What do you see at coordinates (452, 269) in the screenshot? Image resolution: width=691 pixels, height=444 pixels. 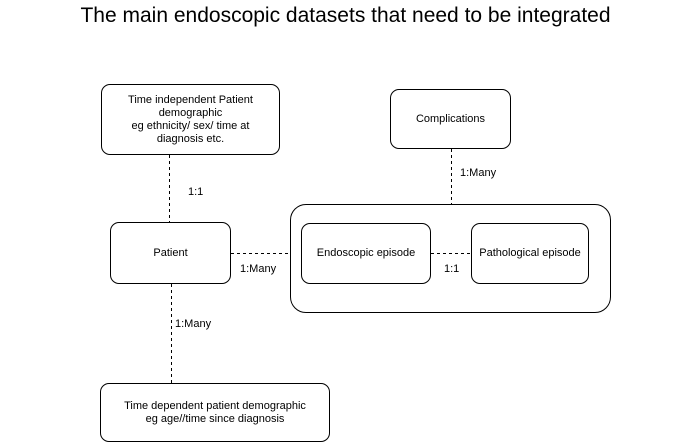 I see `relation-label-endoscopic-pathological: 1:1` at bounding box center [452, 269].